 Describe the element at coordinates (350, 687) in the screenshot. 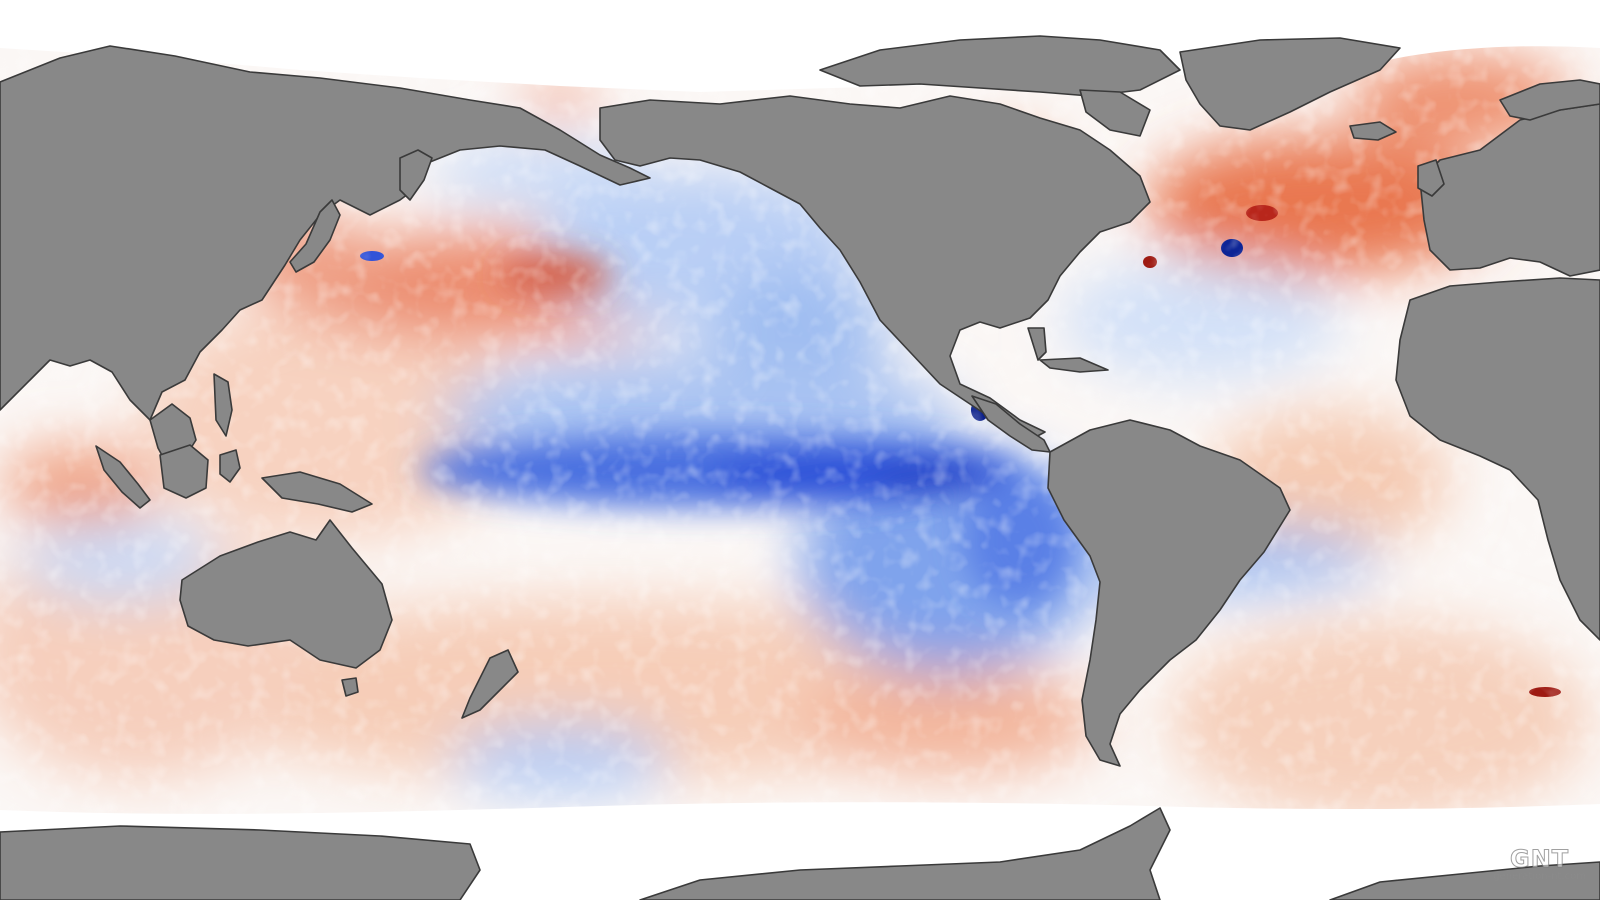

I see `tasmania` at that location.